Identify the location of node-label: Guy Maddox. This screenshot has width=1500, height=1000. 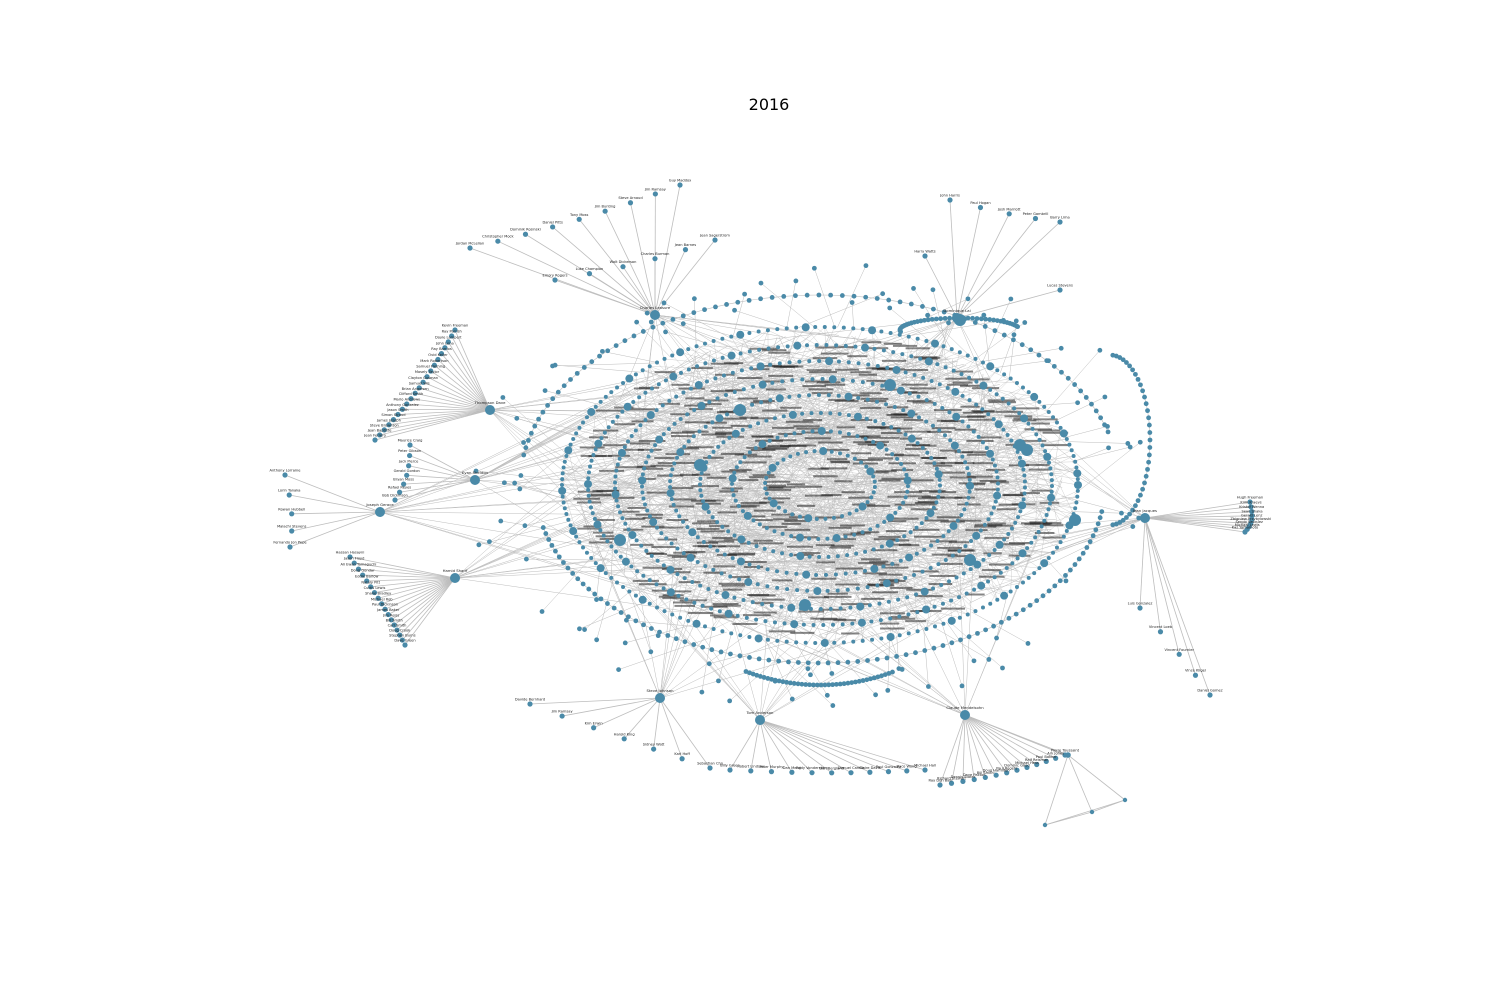
(680, 181).